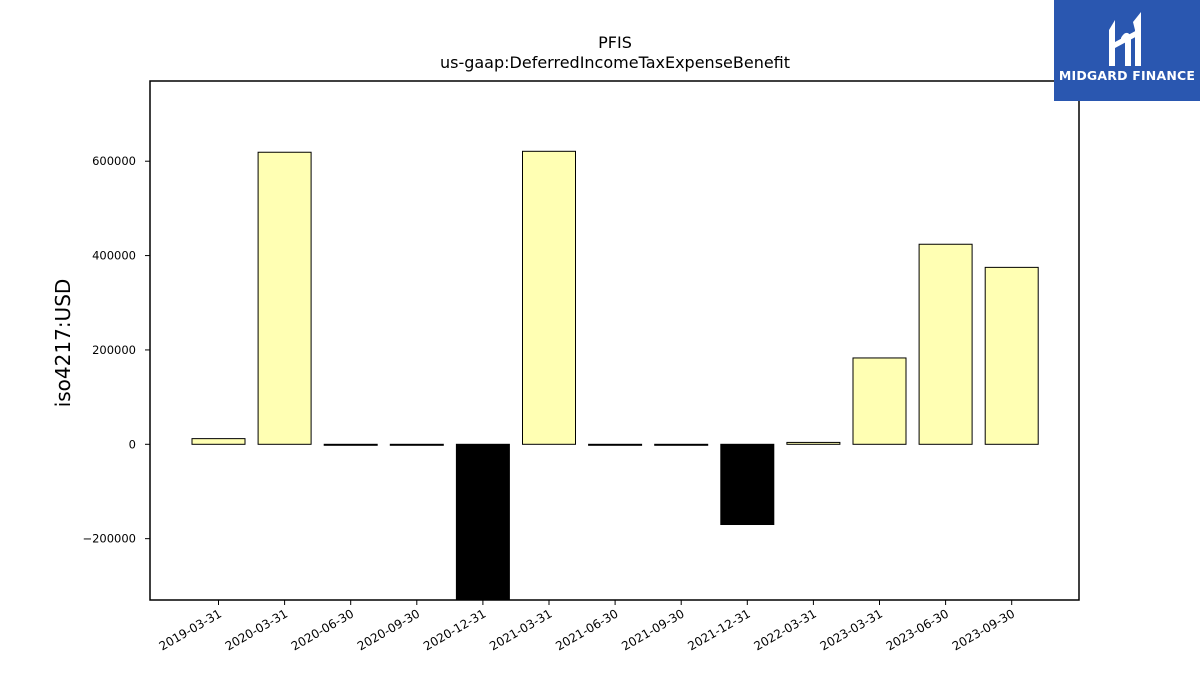 Image resolution: width=1200 pixels, height=675 pixels. Describe the element at coordinates (322, 629) in the screenshot. I see `x-tick-label: 2020-06-30` at that location.